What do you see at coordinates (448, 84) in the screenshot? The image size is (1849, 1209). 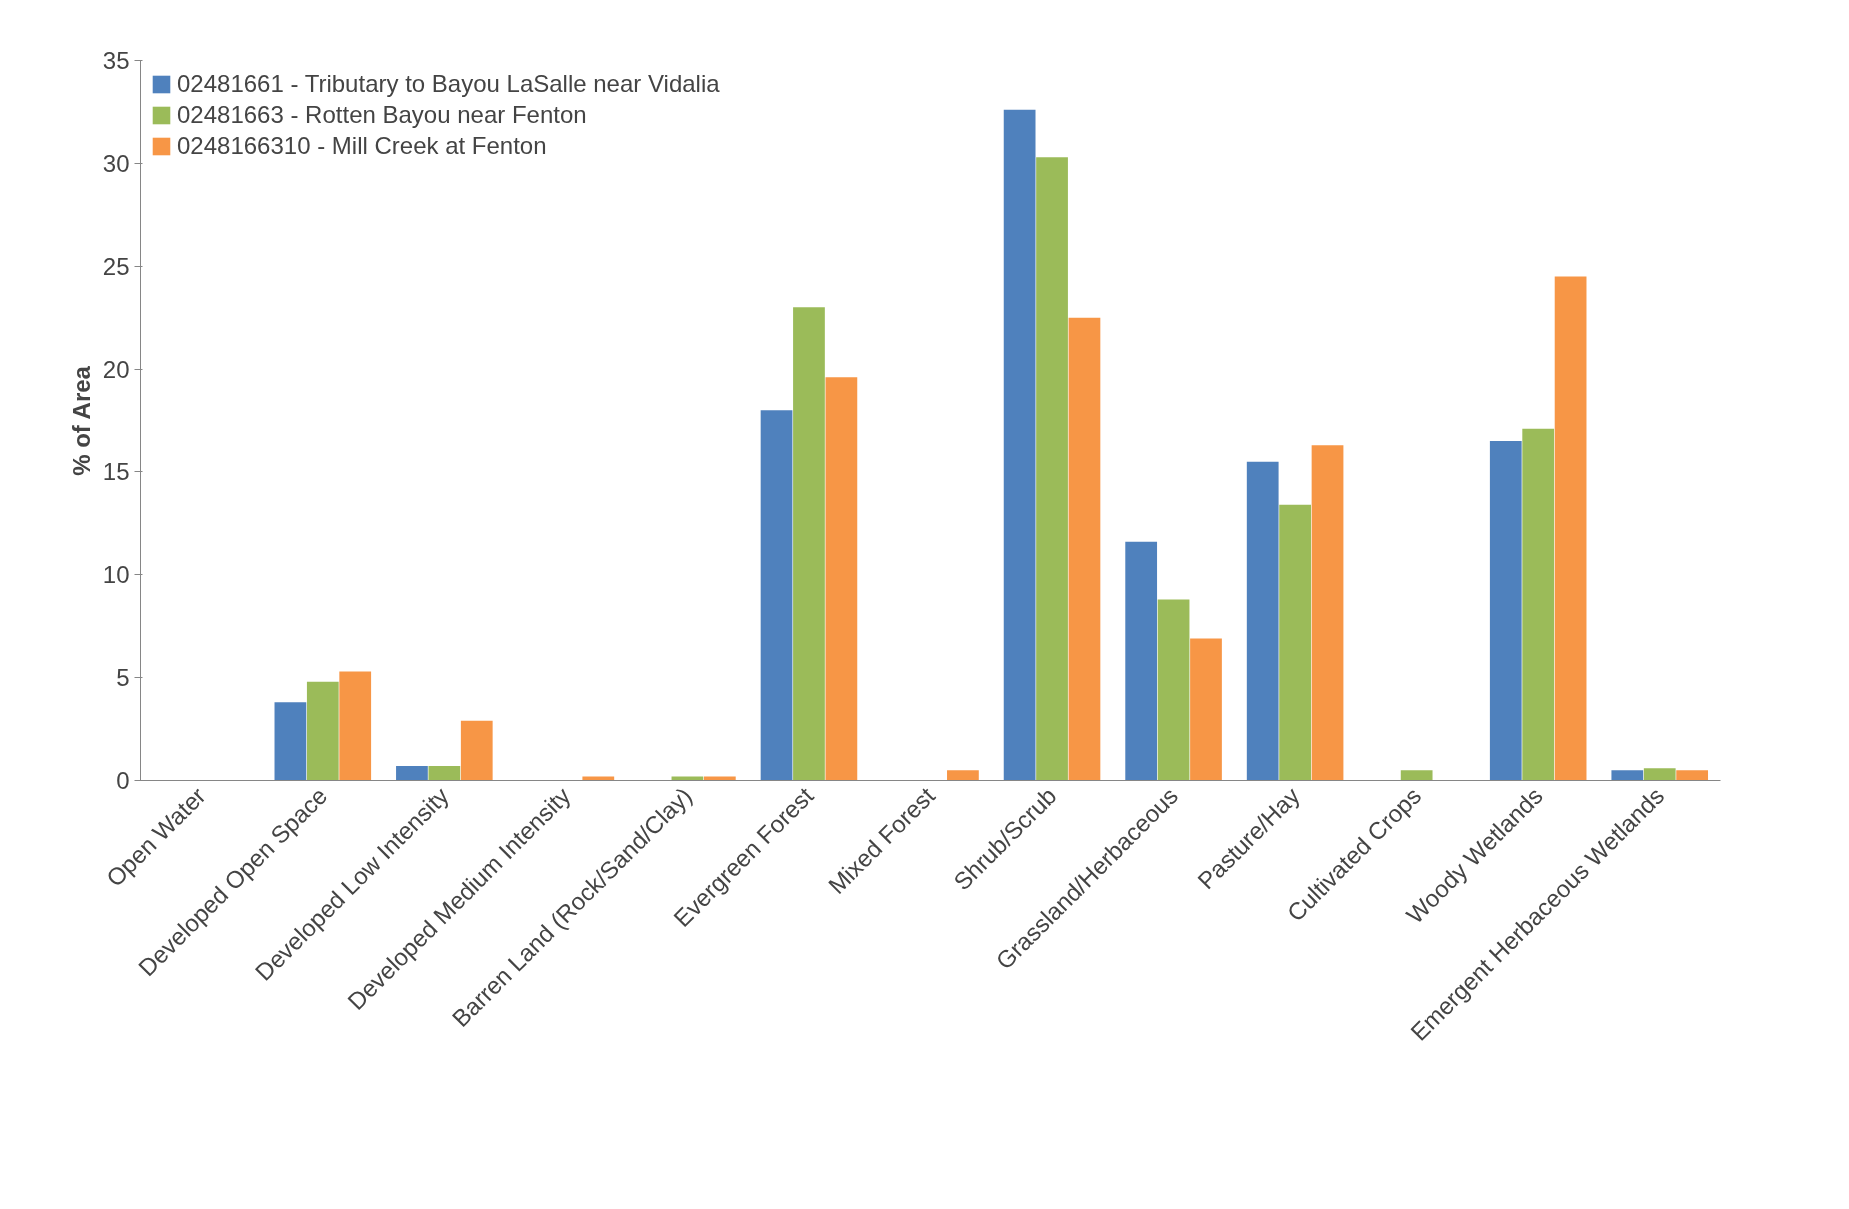 I see `legend-label: 02481661 - Tributary to Bayou LaSalle near Vidalia` at bounding box center [448, 84].